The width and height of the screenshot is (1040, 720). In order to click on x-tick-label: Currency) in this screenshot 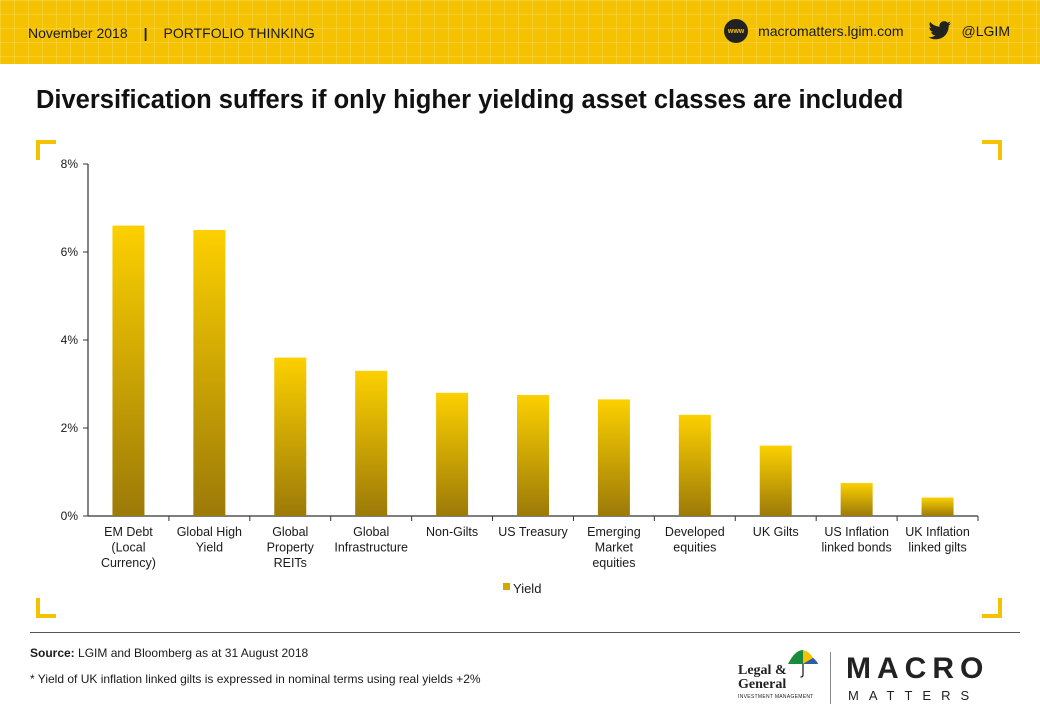, I will do `click(128, 563)`.